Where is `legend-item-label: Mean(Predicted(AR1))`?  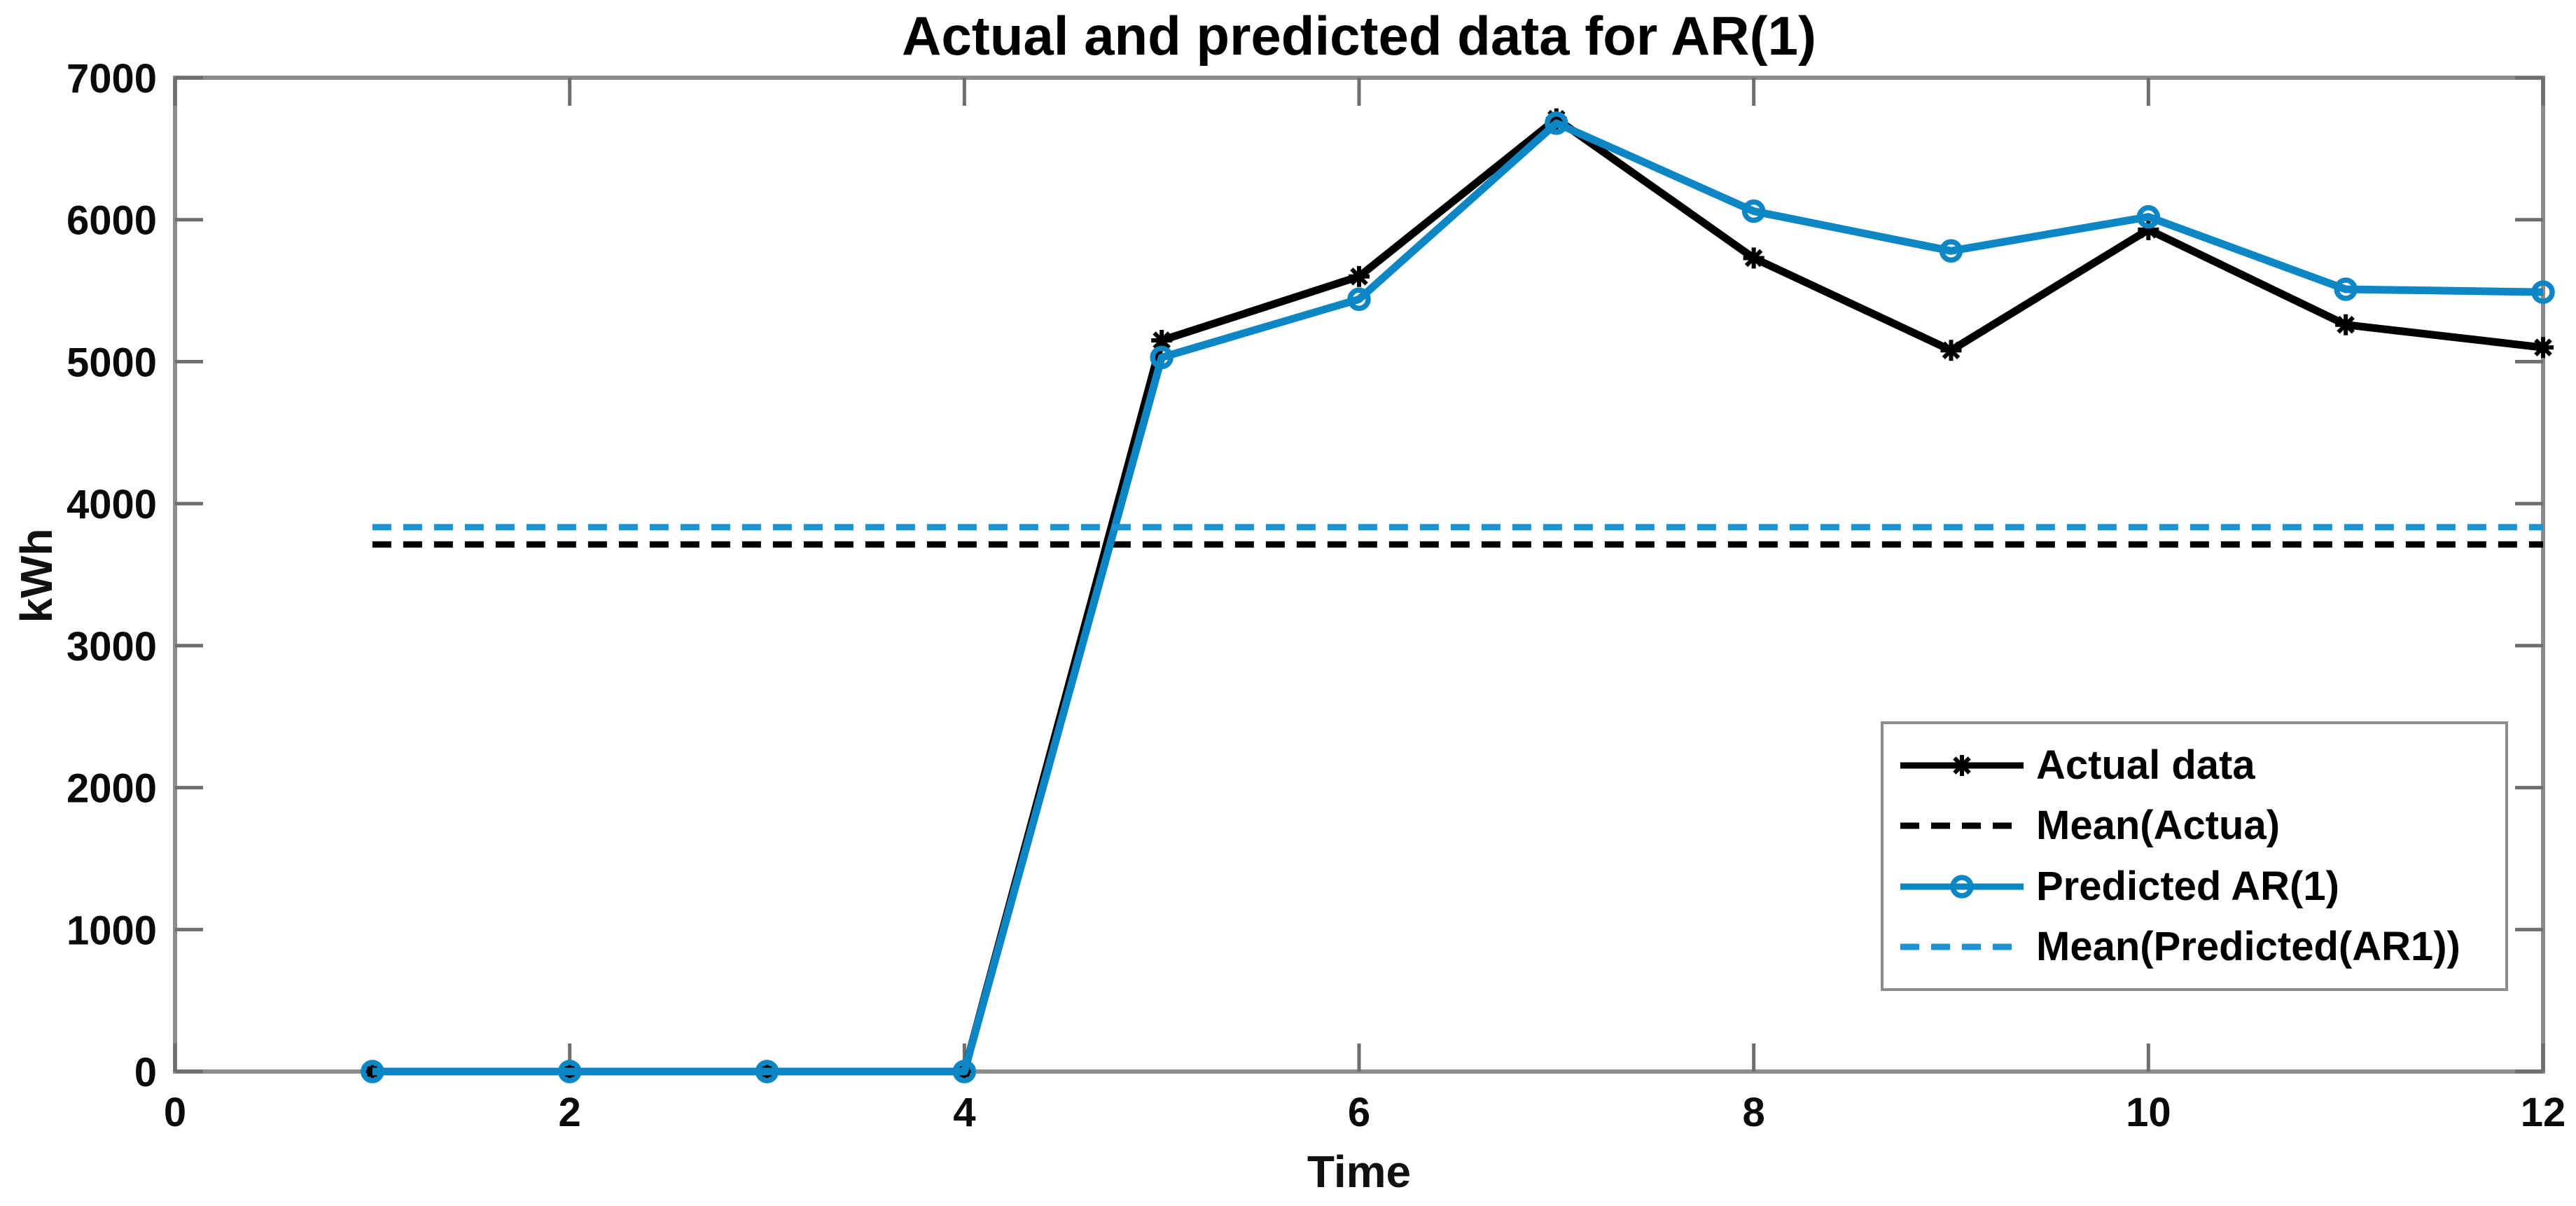 legend-item-label: Mean(Predicted(AR1)) is located at coordinates (2248, 946).